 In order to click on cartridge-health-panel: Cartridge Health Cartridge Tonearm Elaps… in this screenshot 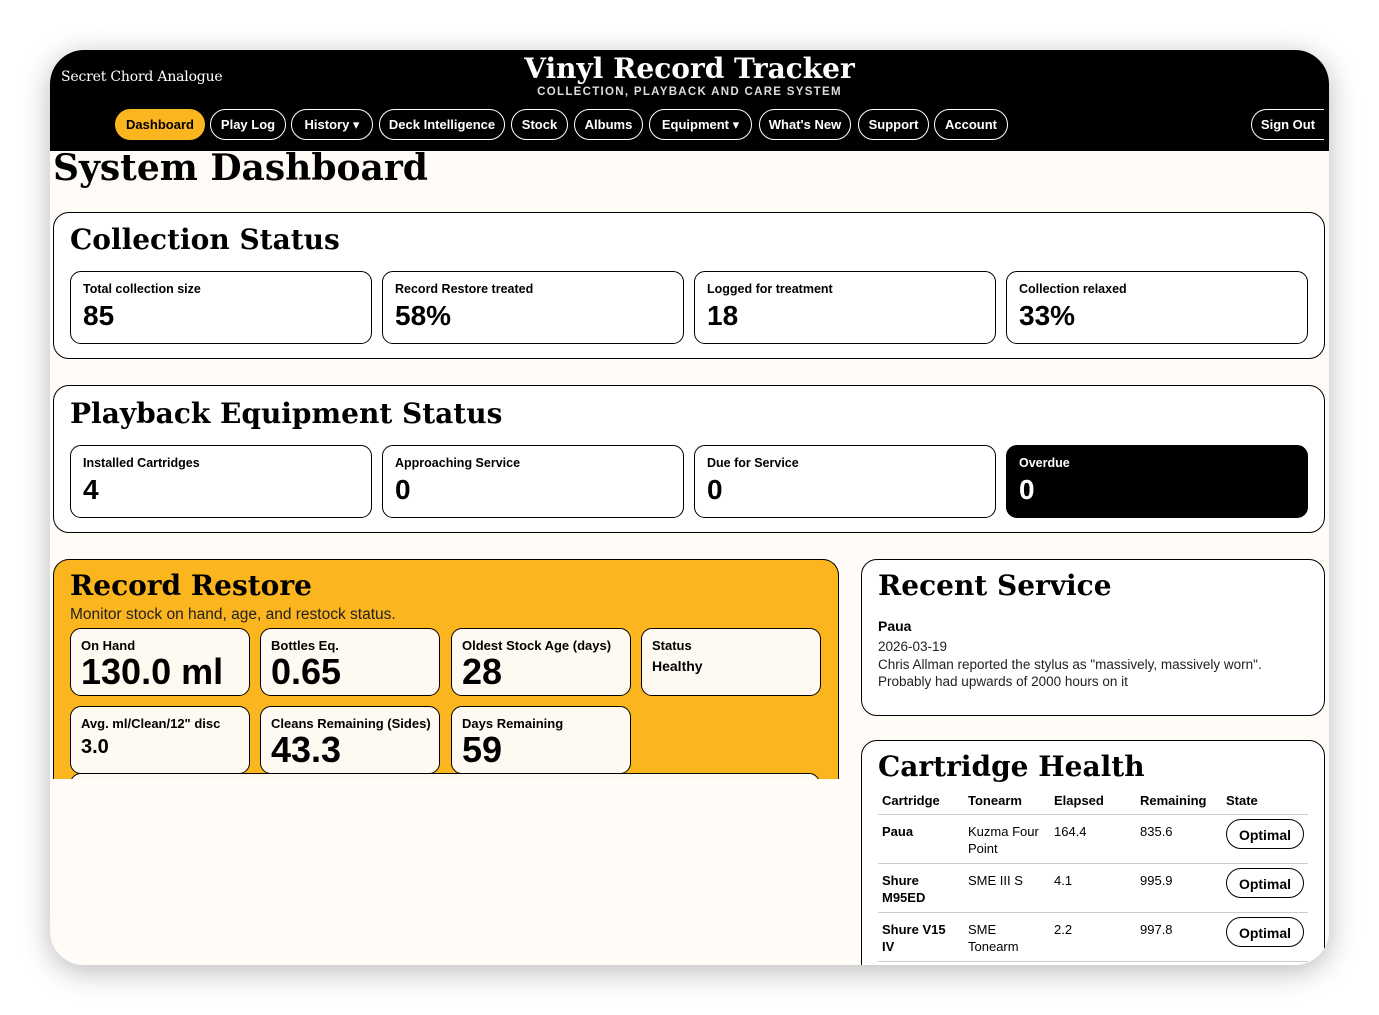, I will do `click(1093, 852)`.